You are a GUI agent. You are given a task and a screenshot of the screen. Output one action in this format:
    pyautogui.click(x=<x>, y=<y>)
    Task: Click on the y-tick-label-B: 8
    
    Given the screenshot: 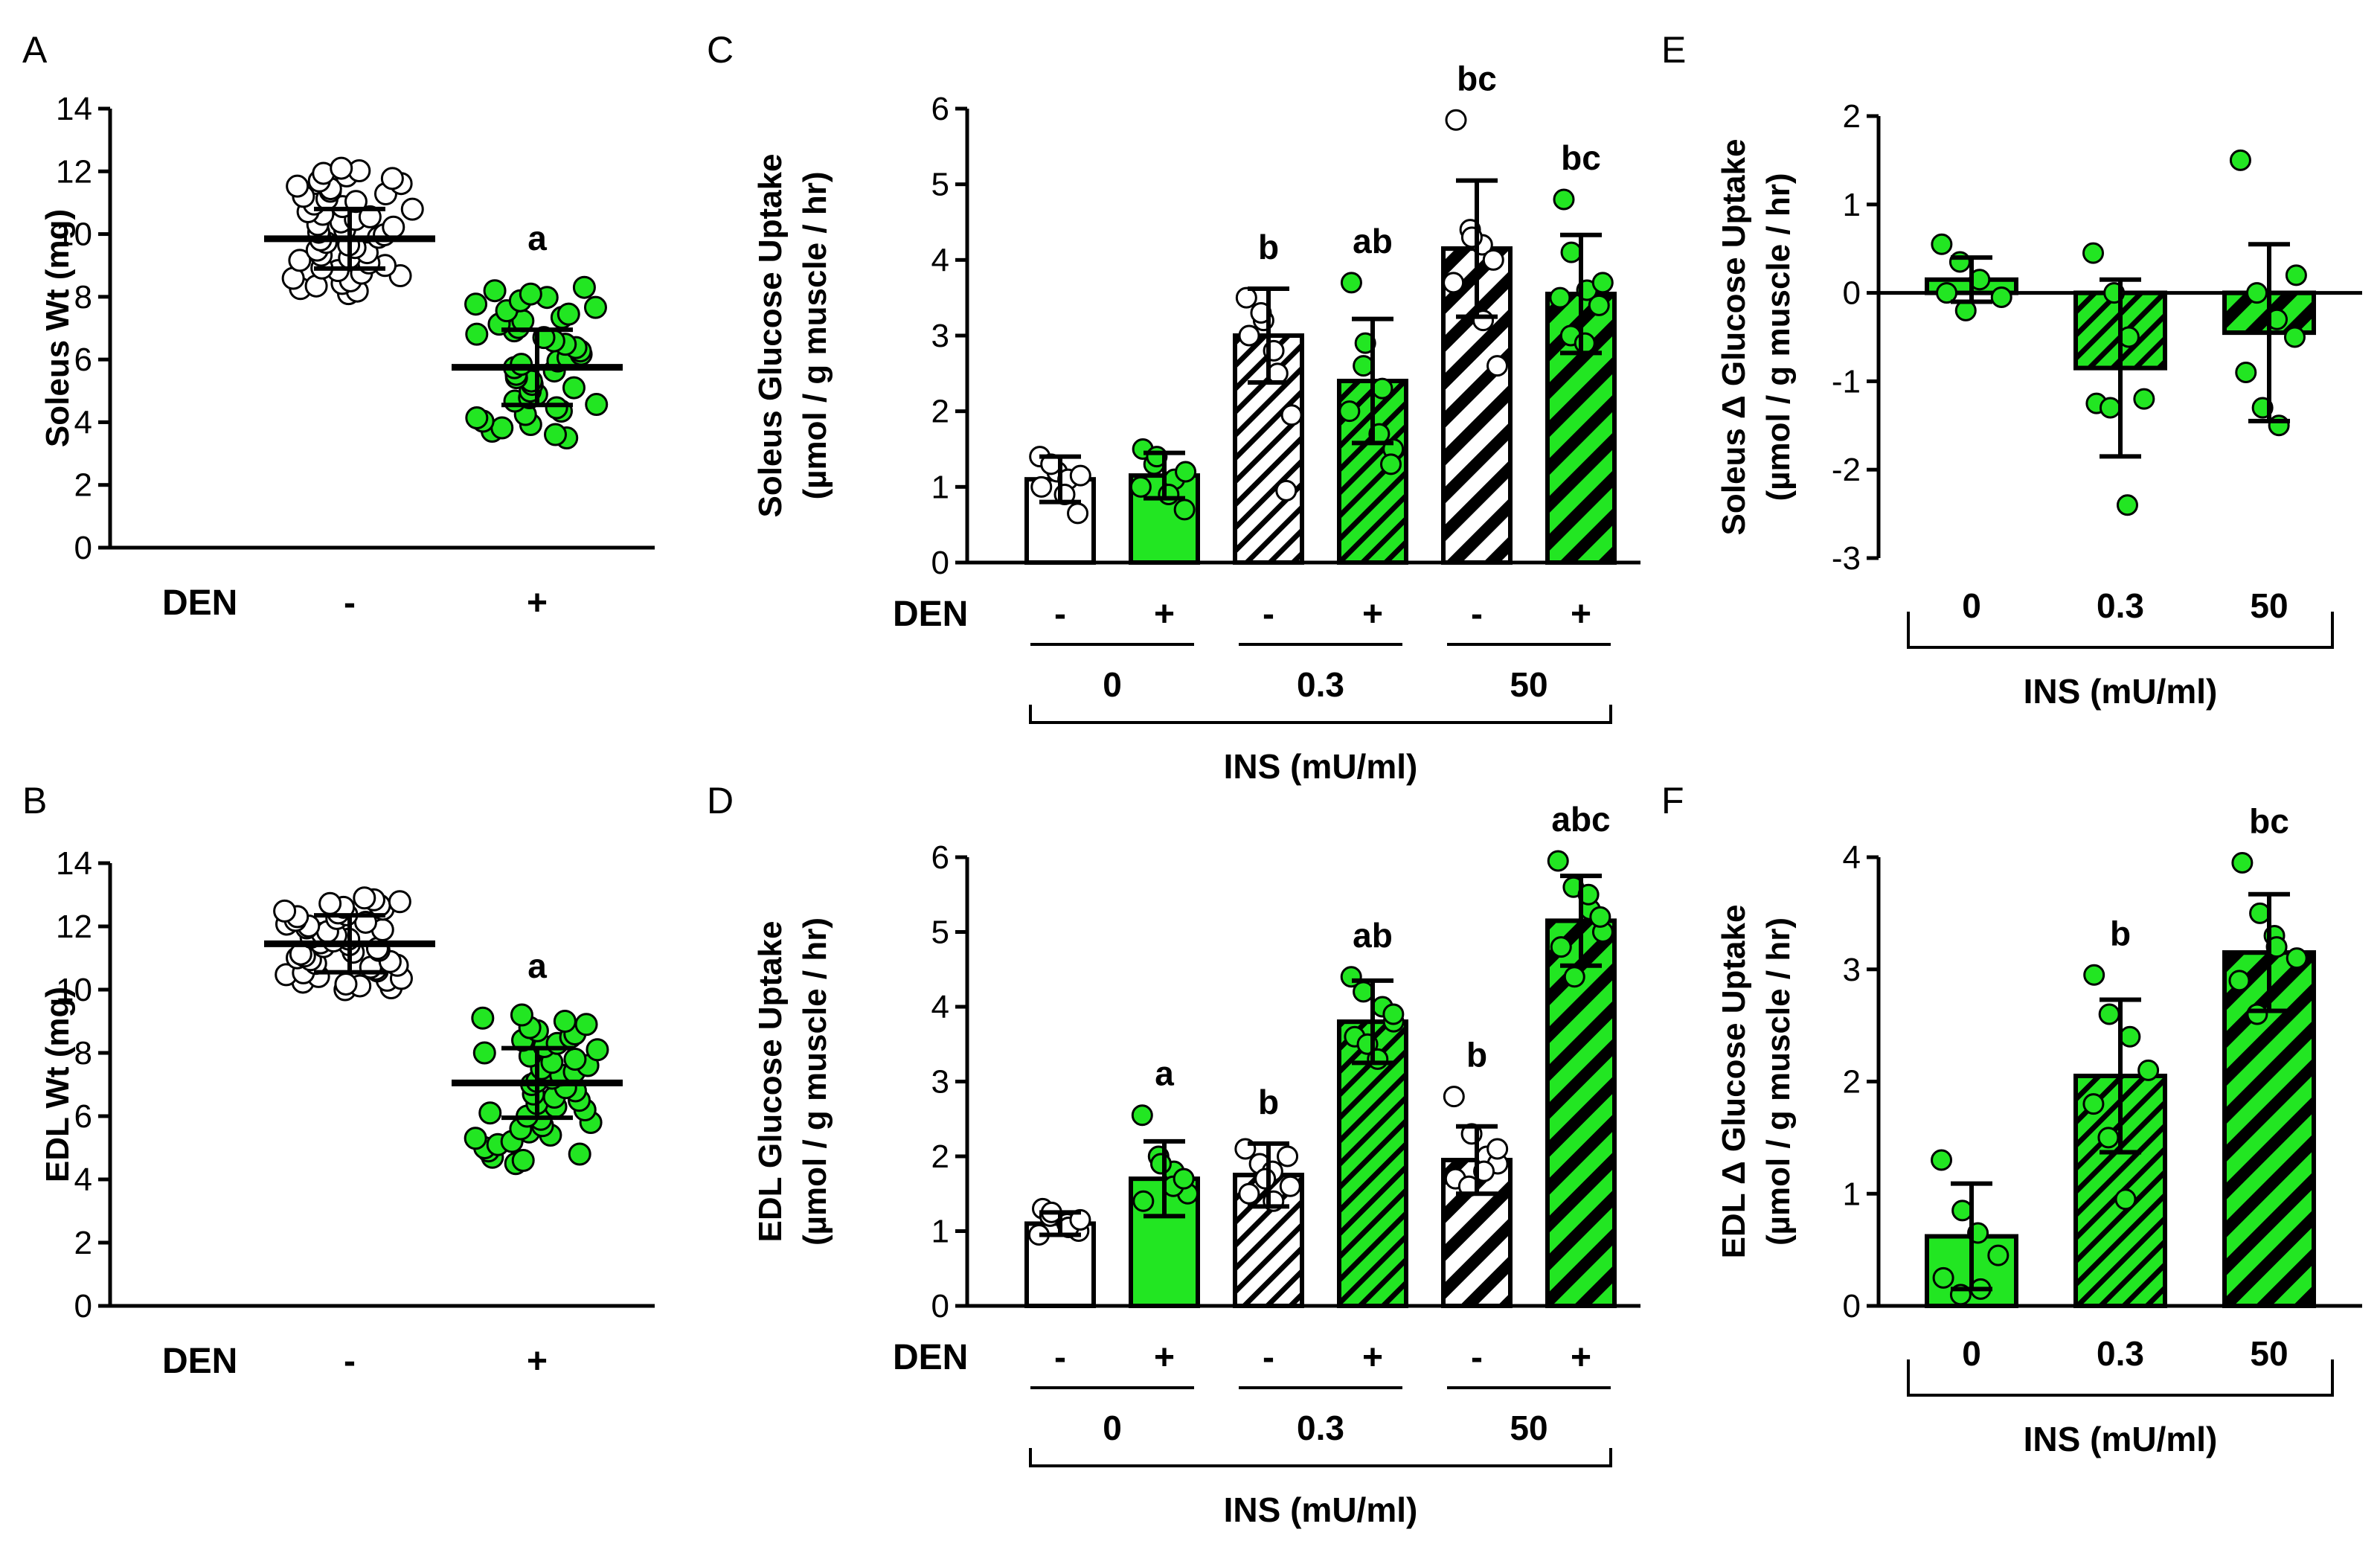 What is the action you would take?
    pyautogui.click(x=83, y=1053)
    